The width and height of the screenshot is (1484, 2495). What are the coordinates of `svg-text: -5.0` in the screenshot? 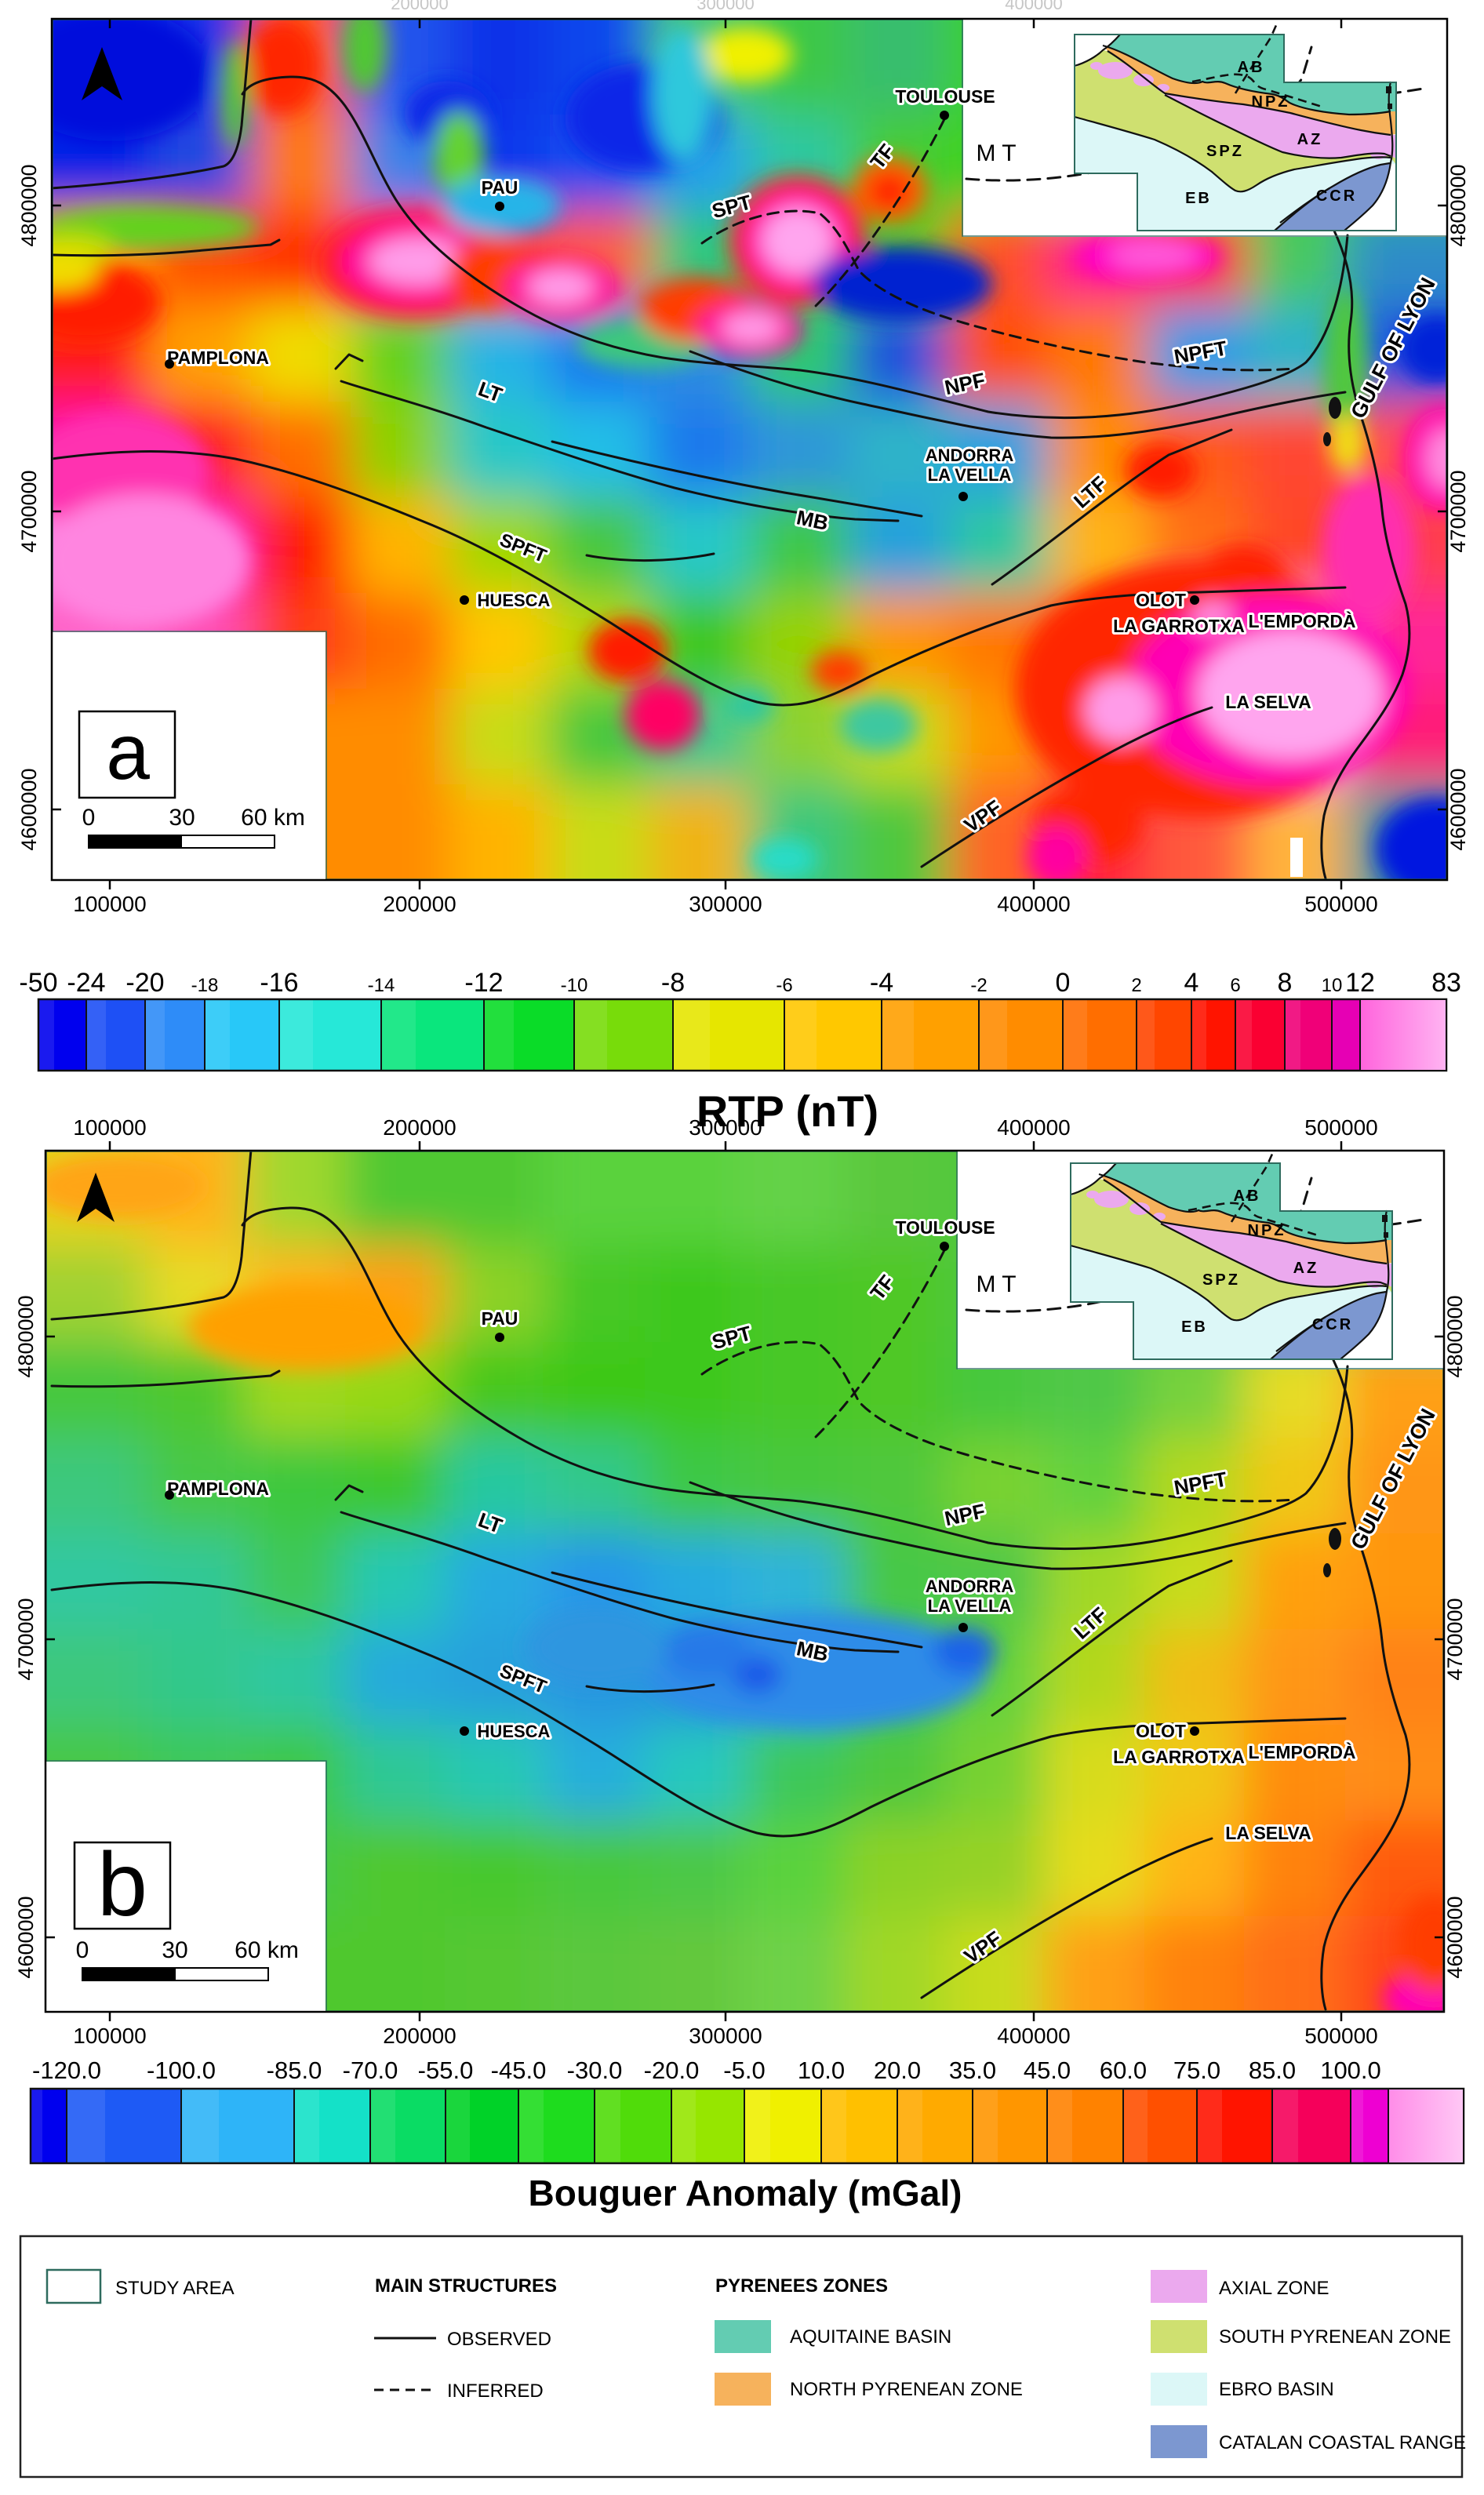 It's located at (744, 2070).